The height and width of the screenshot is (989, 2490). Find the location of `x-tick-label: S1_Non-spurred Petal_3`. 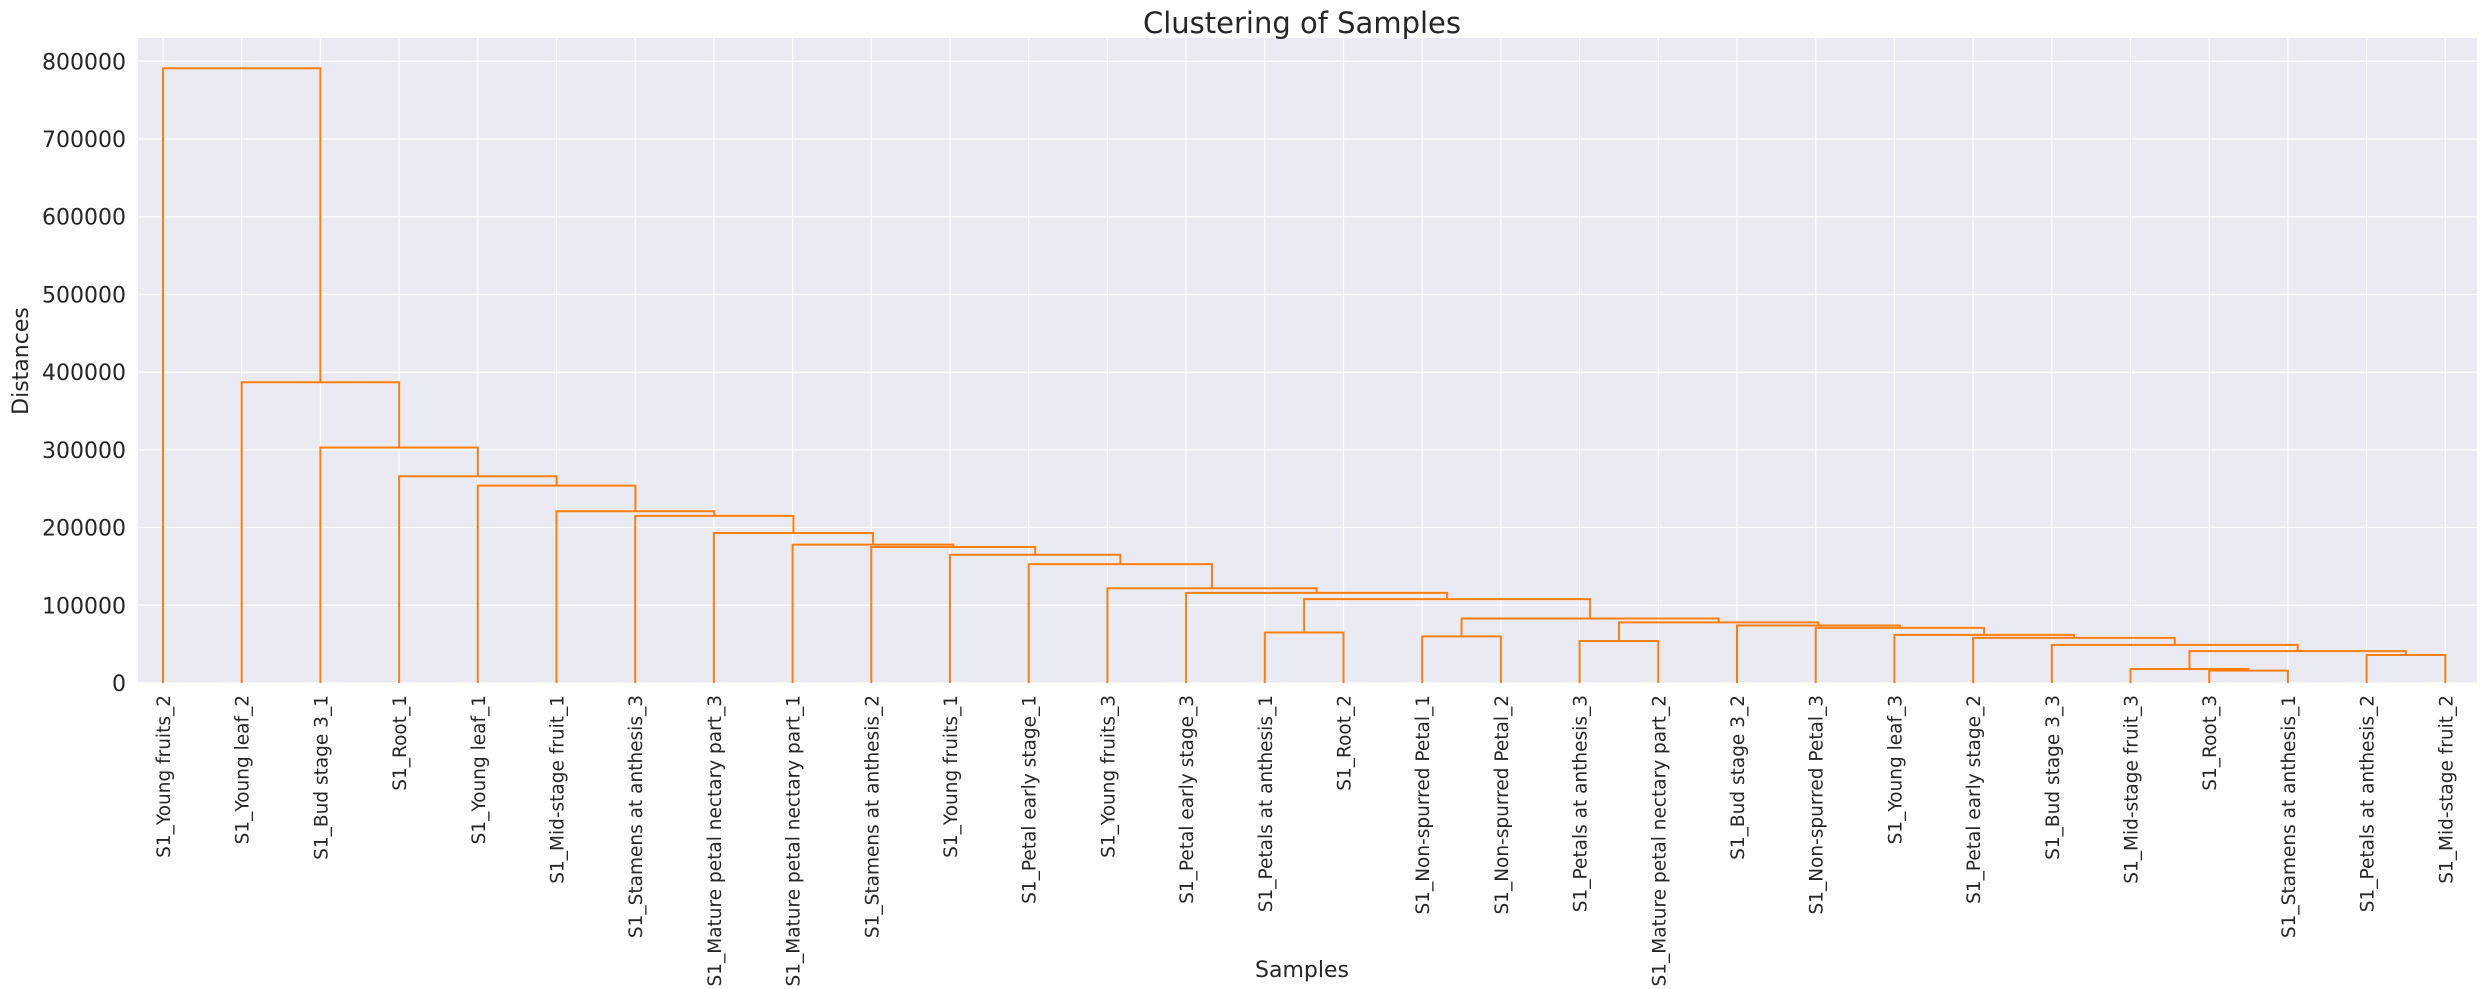

x-tick-label: S1_Non-spurred Petal_3 is located at coordinates (1817, 805).